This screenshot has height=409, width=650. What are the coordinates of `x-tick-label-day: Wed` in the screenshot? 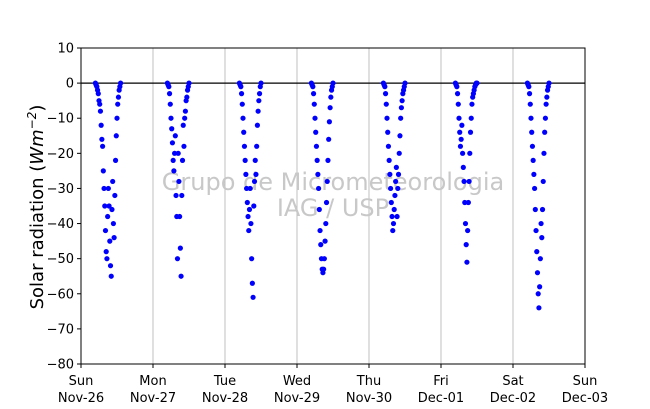 It's located at (297, 381).